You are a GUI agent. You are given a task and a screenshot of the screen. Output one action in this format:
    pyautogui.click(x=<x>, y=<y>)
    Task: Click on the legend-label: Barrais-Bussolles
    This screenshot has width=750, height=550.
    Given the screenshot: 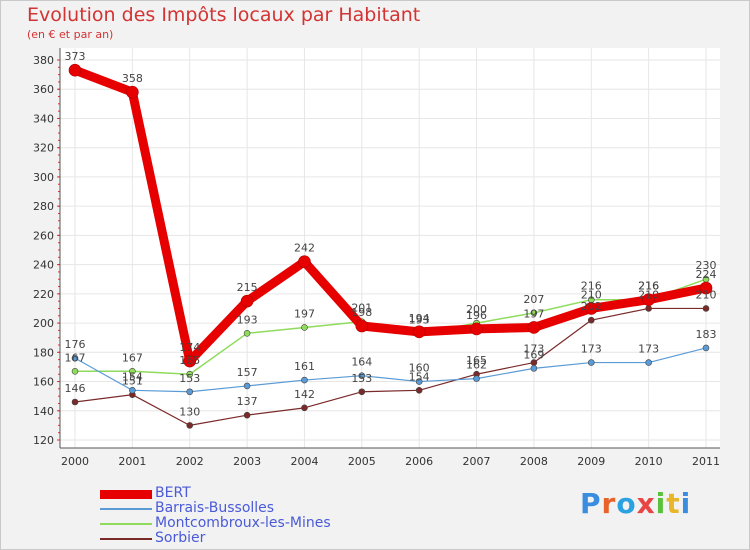 What is the action you would take?
    pyautogui.click(x=215, y=508)
    